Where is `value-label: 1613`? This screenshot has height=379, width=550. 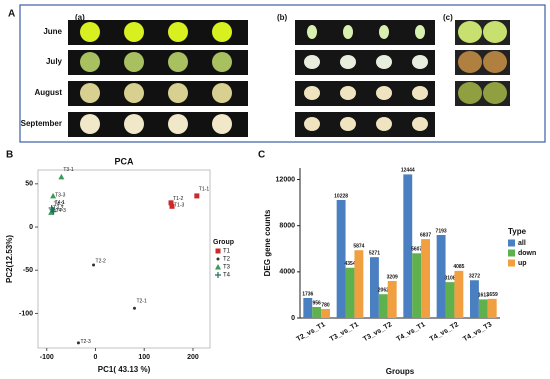 value-label: 1613 is located at coordinates (483, 296).